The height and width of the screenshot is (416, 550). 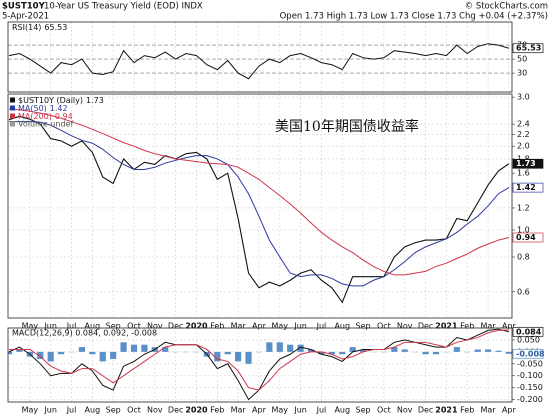 I want to click on annotation: 美国10年期国债收益率, so click(x=347, y=126).